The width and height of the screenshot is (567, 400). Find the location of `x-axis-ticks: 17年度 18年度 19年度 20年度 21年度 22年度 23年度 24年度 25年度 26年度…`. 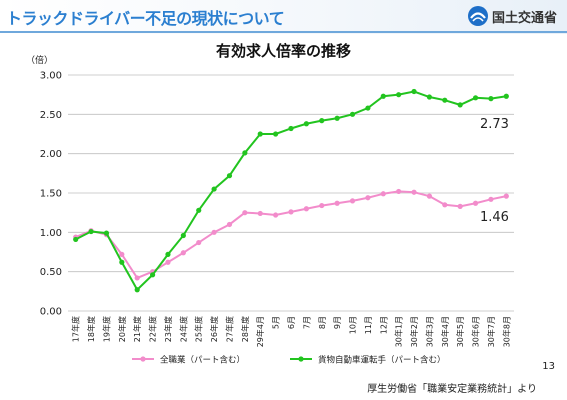

x-axis-ticks: 17年度 18年度 19年度 20年度 21年度 22年度 23年度 24年度 25年度 26年度… is located at coordinates (291, 331).